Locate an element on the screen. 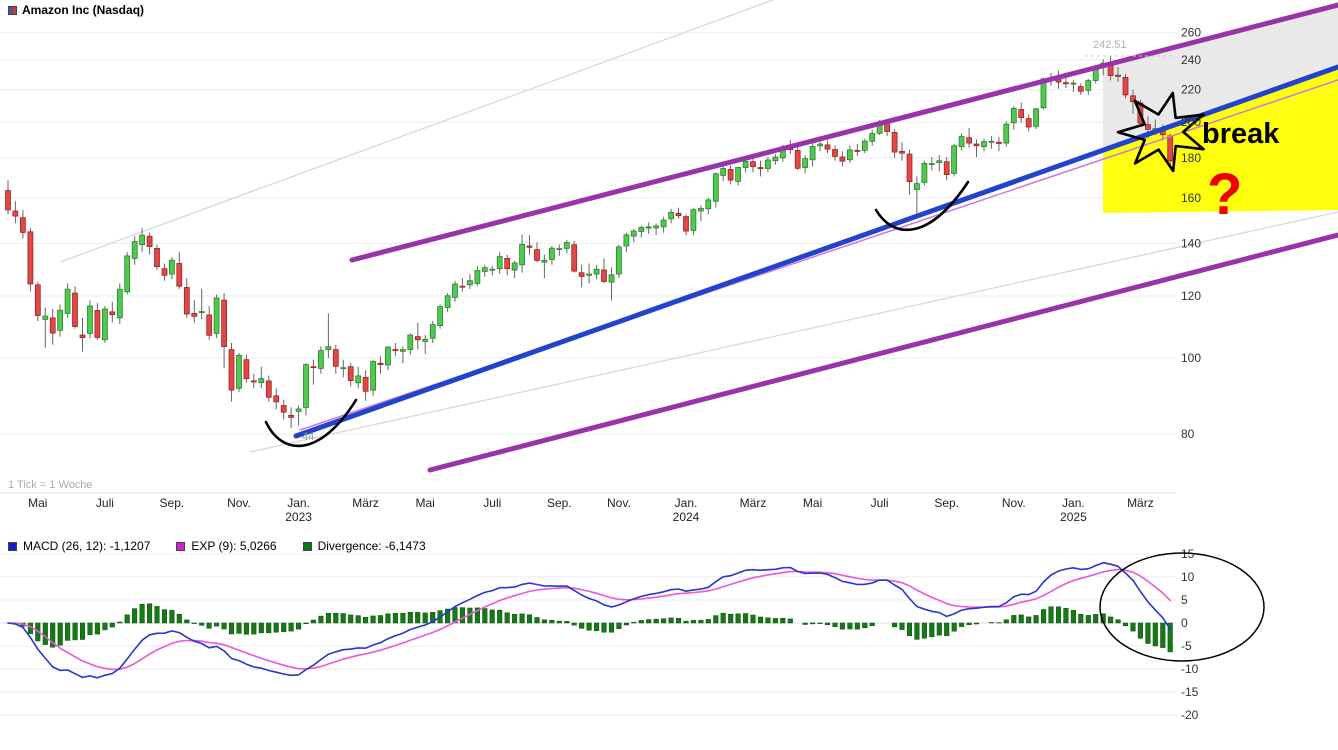 Image resolution: width=1338 pixels, height=750 pixels. signal-line is located at coordinates (589, 619).